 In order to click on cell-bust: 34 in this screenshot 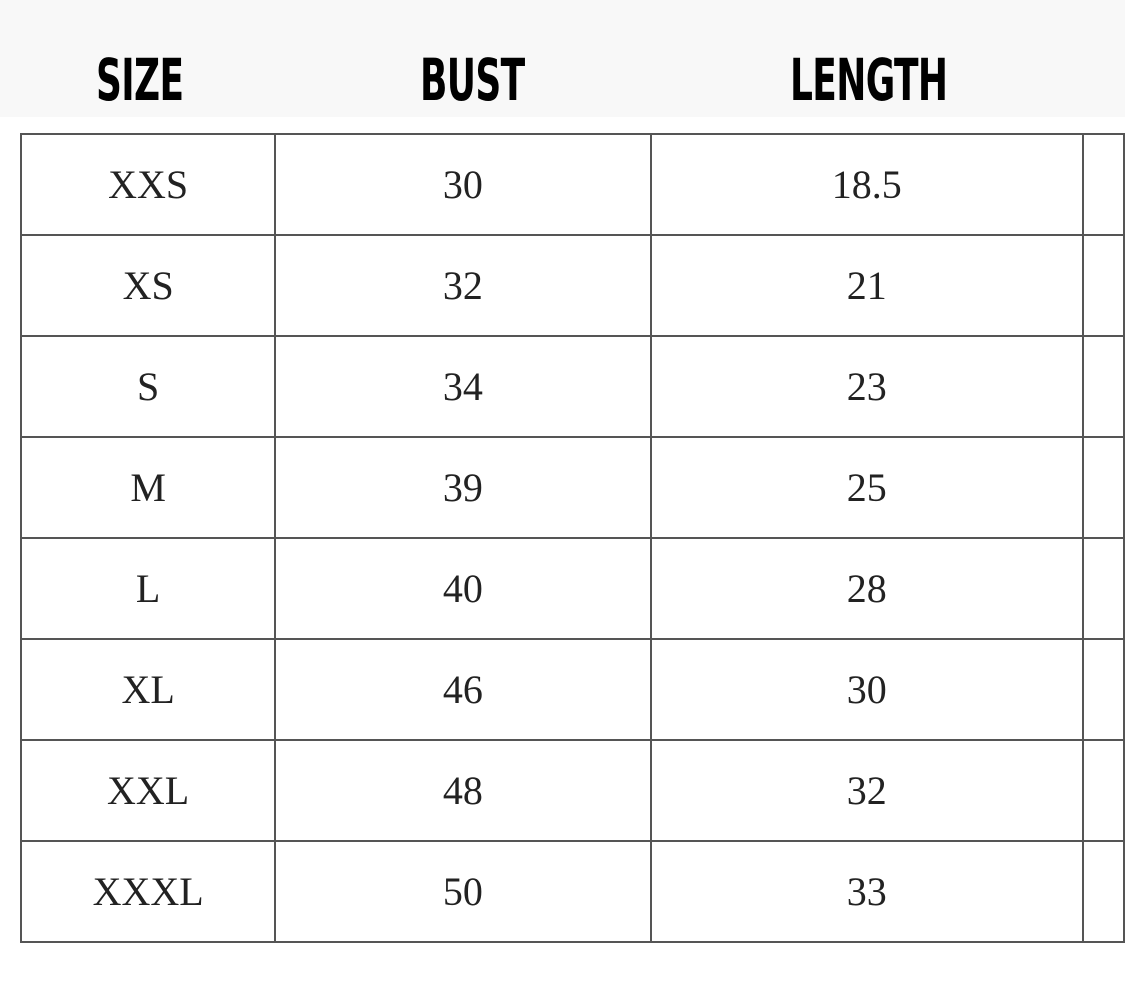, I will do `click(463, 386)`.